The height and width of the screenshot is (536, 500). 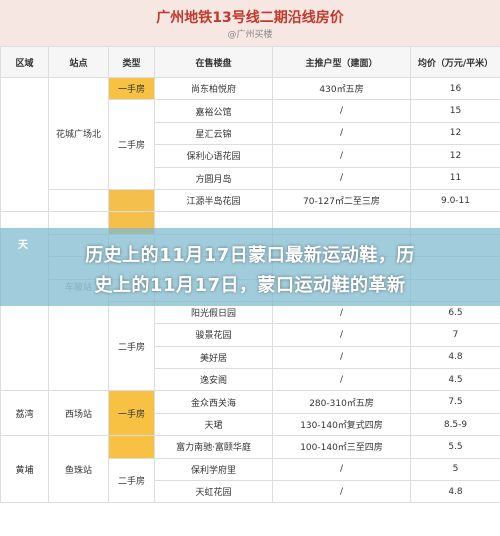 What do you see at coordinates (250, 18) in the screenshot?
I see `document-title: 广州地铁13号线二期沿线房价` at bounding box center [250, 18].